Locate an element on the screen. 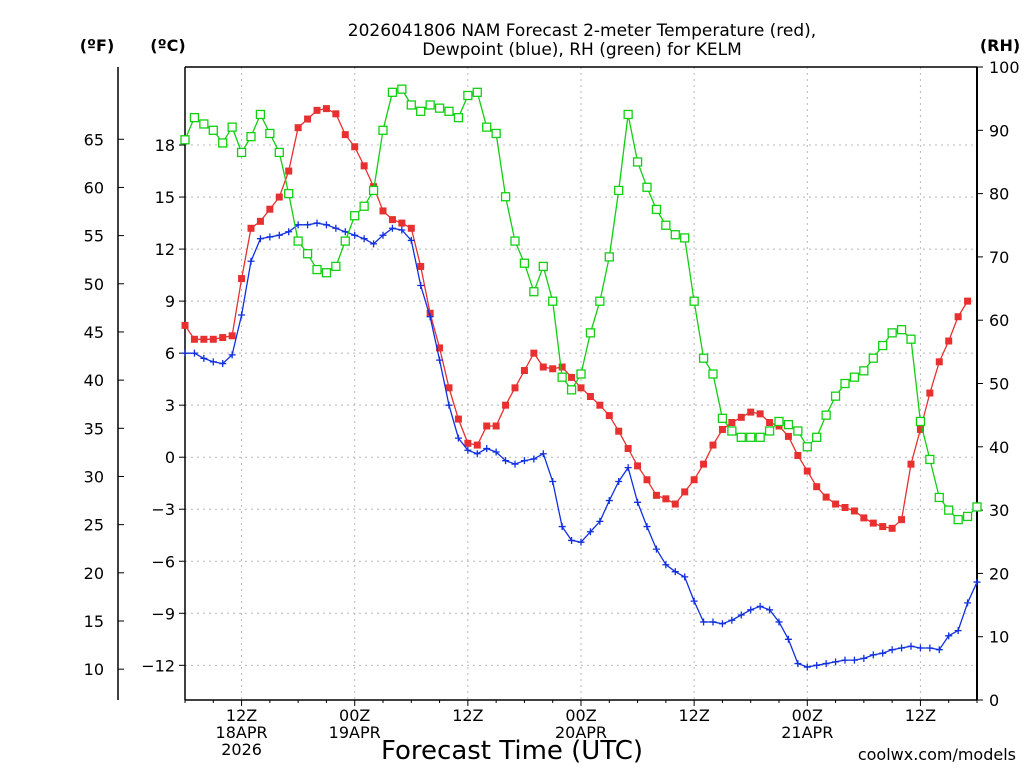 The height and width of the screenshot is (768, 1024). time-tick-label: 00Z is located at coordinates (807, 715).